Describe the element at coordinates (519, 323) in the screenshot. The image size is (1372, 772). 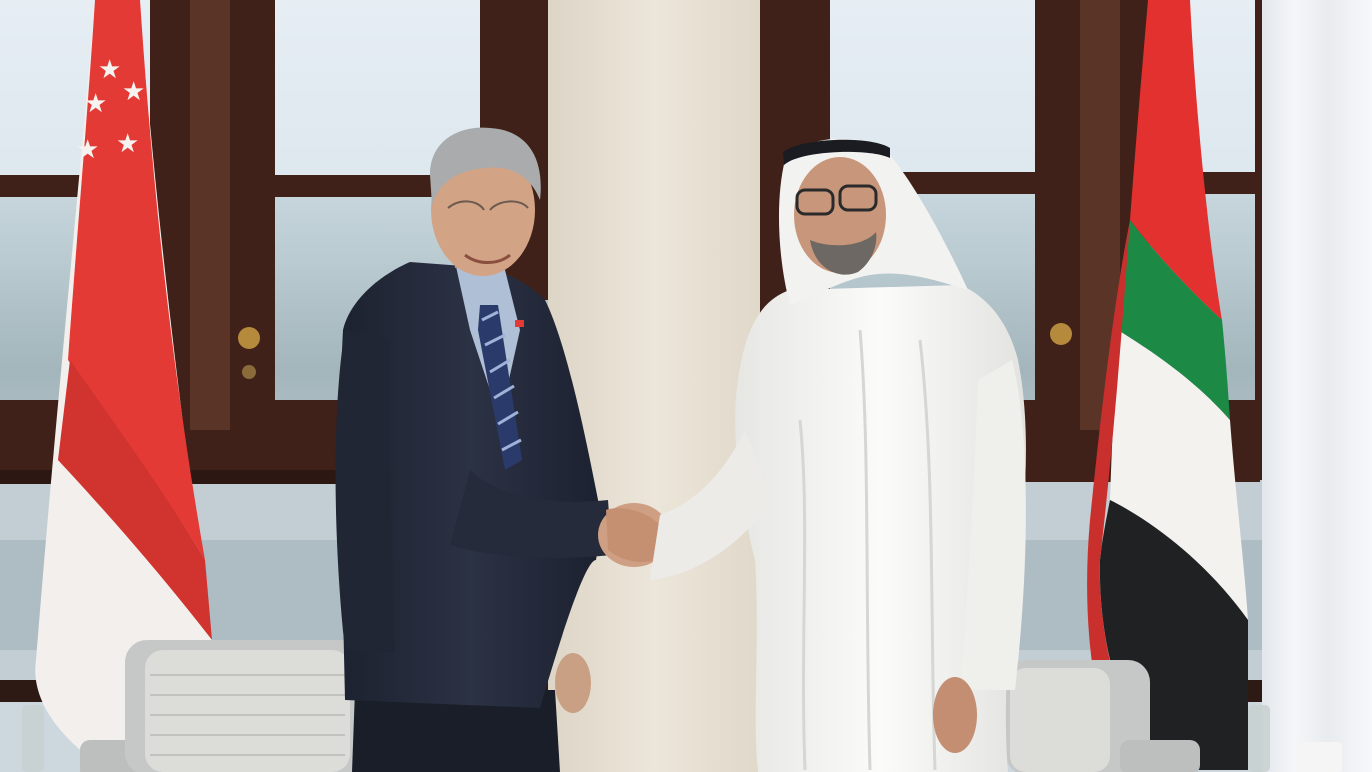
I see `flag-lapel-pin` at that location.